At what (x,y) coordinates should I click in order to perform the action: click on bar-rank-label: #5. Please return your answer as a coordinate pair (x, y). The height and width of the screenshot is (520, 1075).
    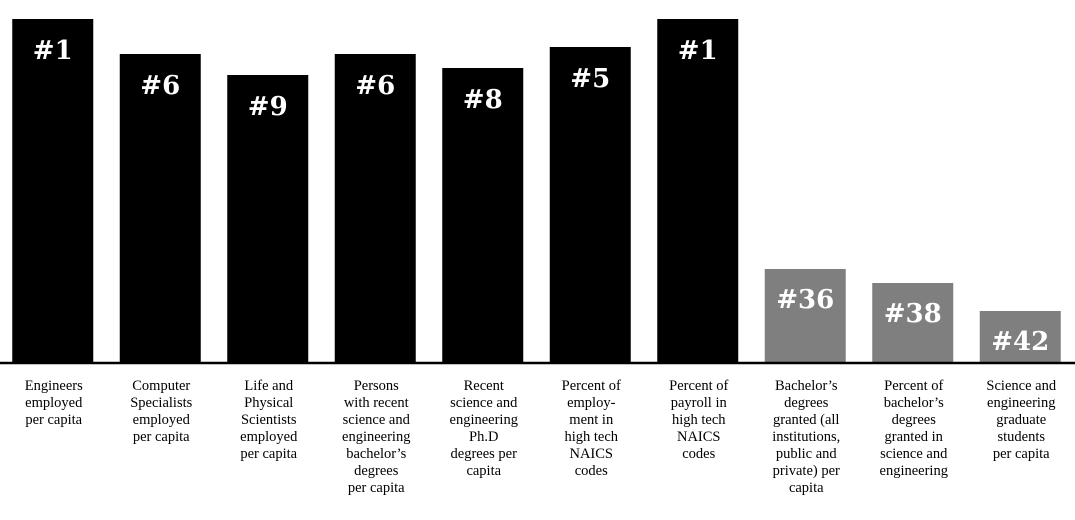
    Looking at the image, I should click on (590, 79).